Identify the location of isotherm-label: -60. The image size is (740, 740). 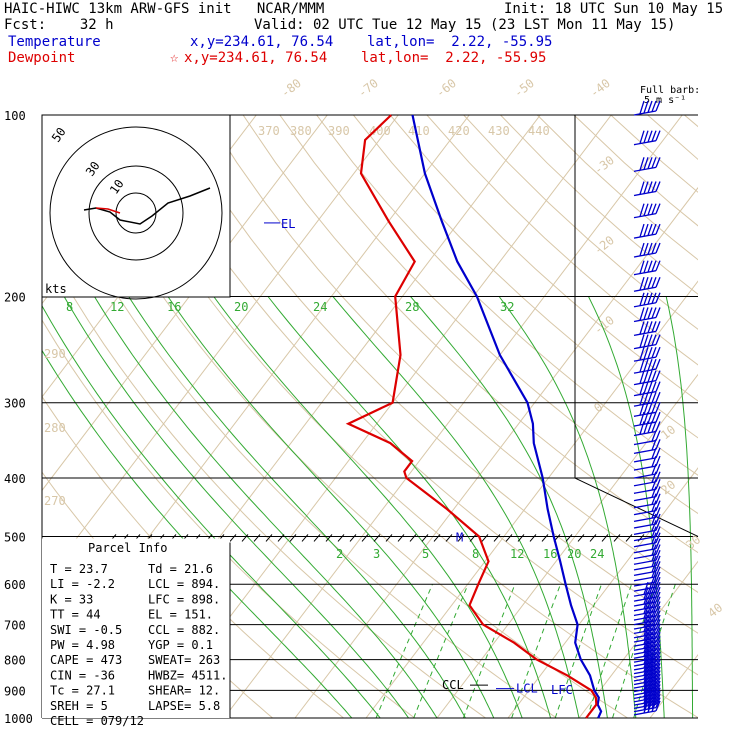
(446, 88).